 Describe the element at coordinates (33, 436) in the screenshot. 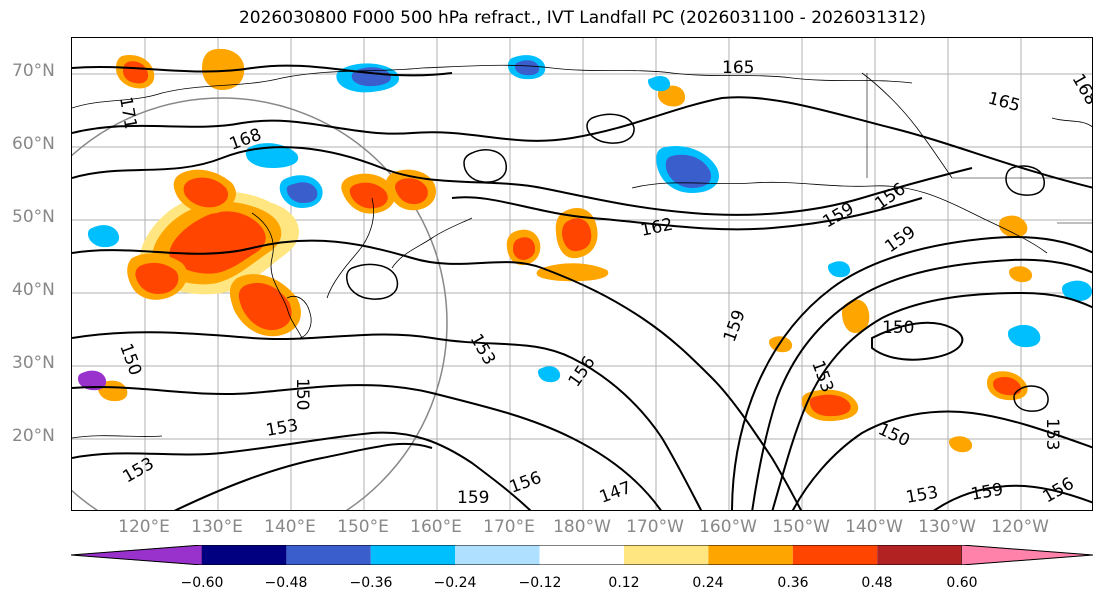

I see `lat-label-20n: 20°N` at that location.